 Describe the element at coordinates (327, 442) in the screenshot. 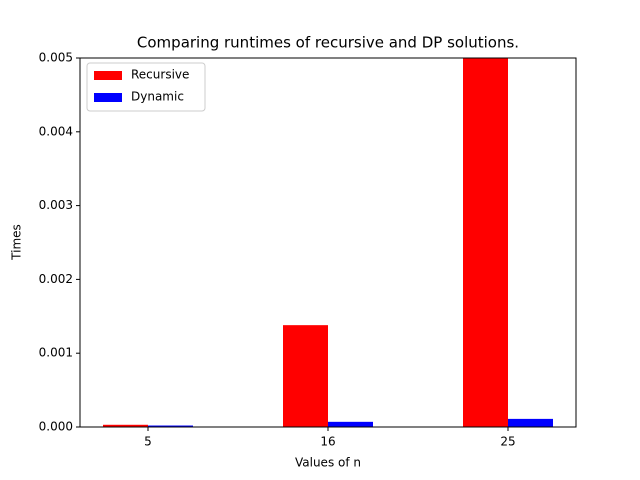

I see `x-tick-label: 16` at that location.